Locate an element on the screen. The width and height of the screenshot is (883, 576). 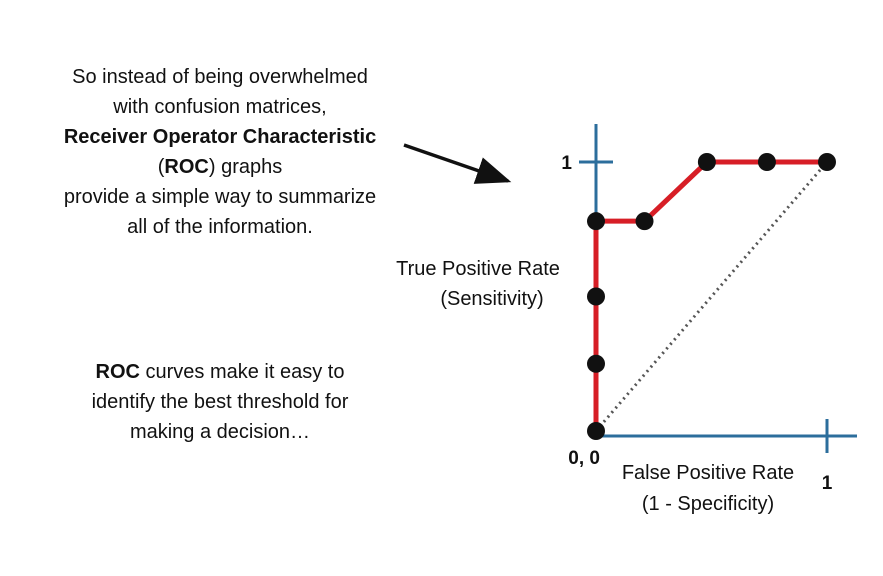
intro-line-6: all of the information. is located at coordinates (220, 227).